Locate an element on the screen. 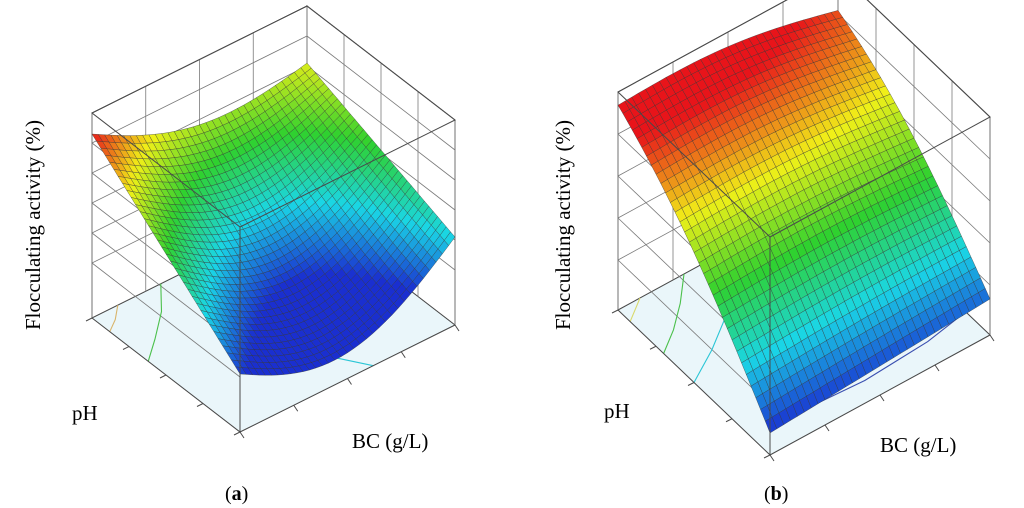  zlabel-b: Flocculating activity (%) is located at coordinates (563, 225).